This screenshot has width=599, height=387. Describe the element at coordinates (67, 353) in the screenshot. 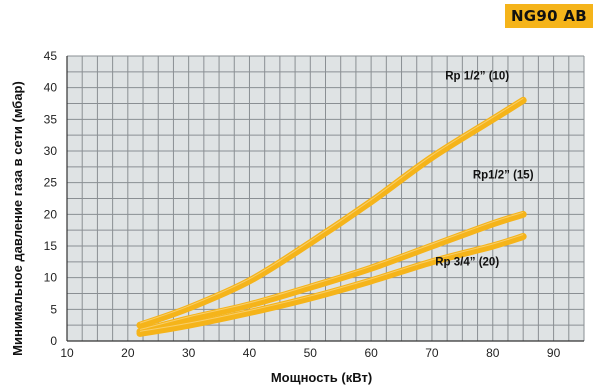

I see `x-tick-label: 10` at that location.